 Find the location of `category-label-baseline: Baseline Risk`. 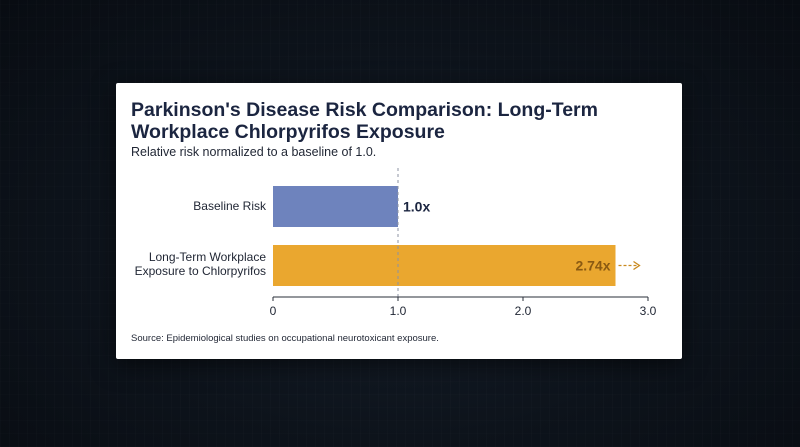

category-label-baseline: Baseline Risk is located at coordinates (191, 206).